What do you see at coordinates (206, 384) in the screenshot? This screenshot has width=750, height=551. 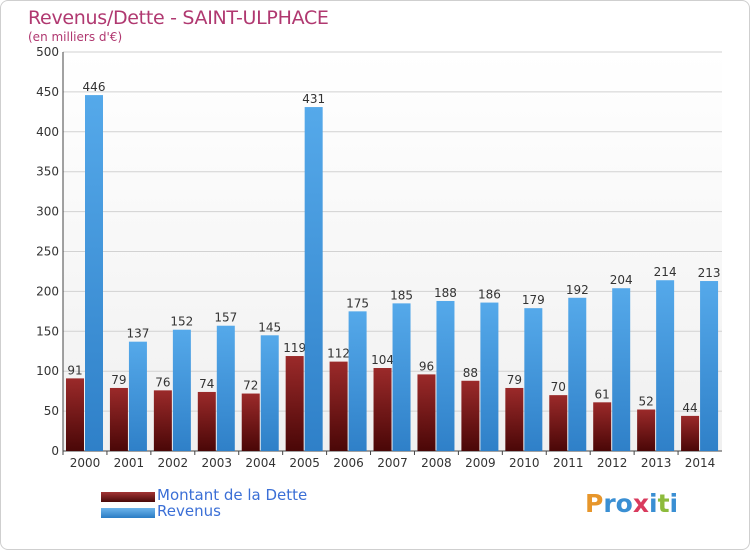 I see `data-label: 74` at bounding box center [206, 384].